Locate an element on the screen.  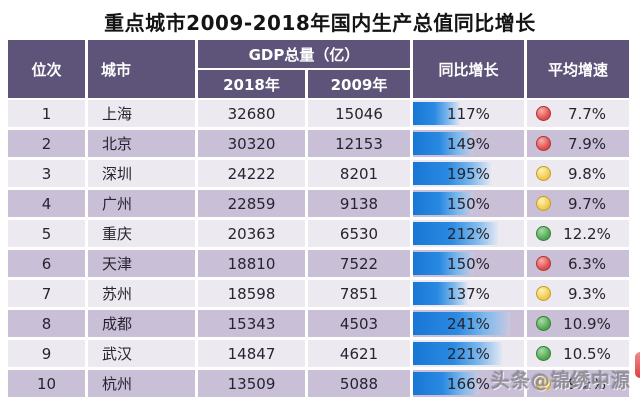
yoy-growth-cell: 166% is located at coordinates (468, 383).